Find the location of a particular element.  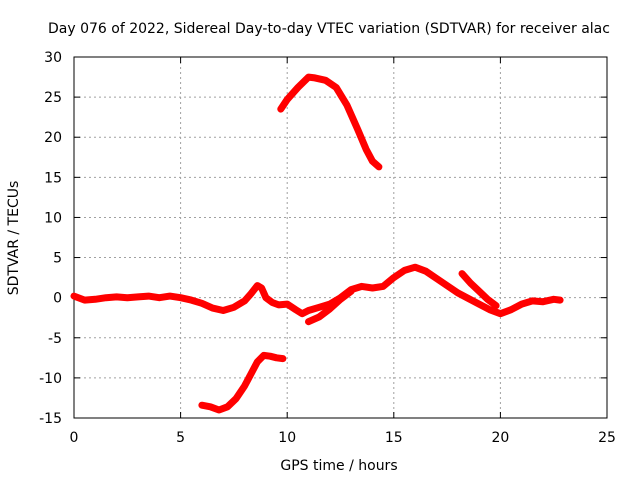

series-lower-arc is located at coordinates (242, 382).